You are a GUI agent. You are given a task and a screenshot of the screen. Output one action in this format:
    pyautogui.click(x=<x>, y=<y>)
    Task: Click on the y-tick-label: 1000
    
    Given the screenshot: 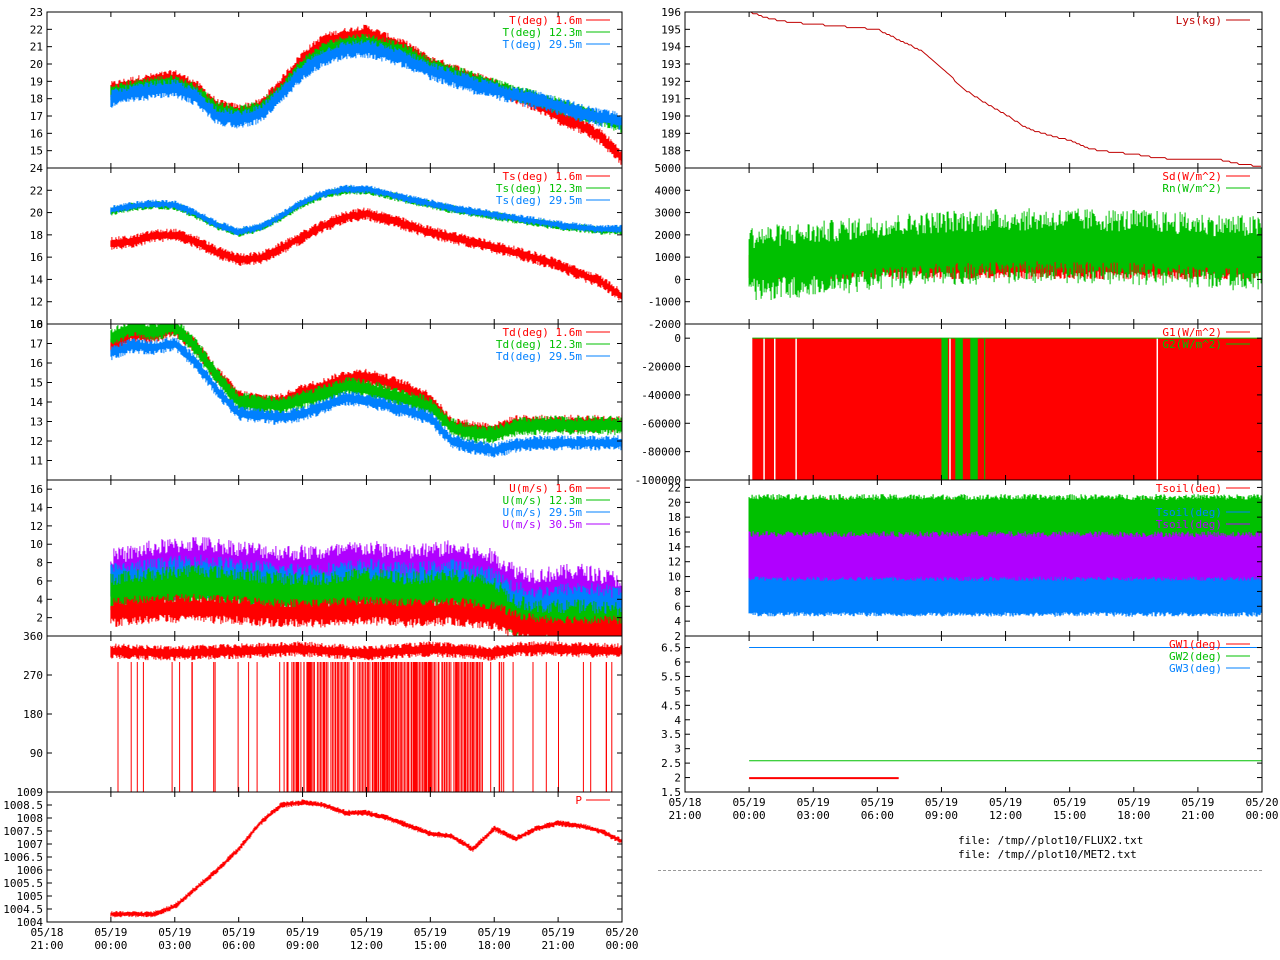 What is the action you would take?
    pyautogui.click(x=668, y=257)
    